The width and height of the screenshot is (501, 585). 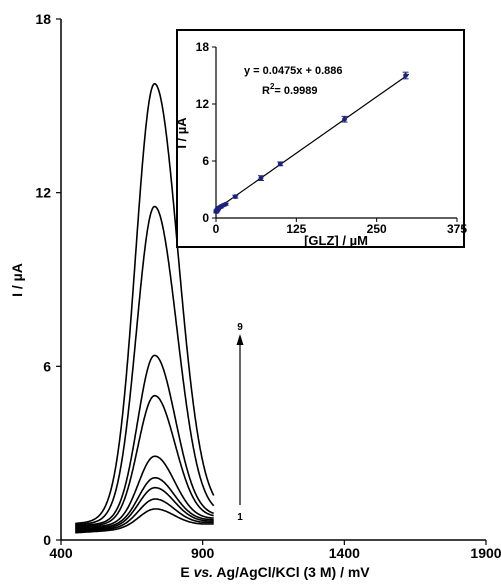 I want to click on inset-y-tick-label: 12, so click(x=203, y=104).